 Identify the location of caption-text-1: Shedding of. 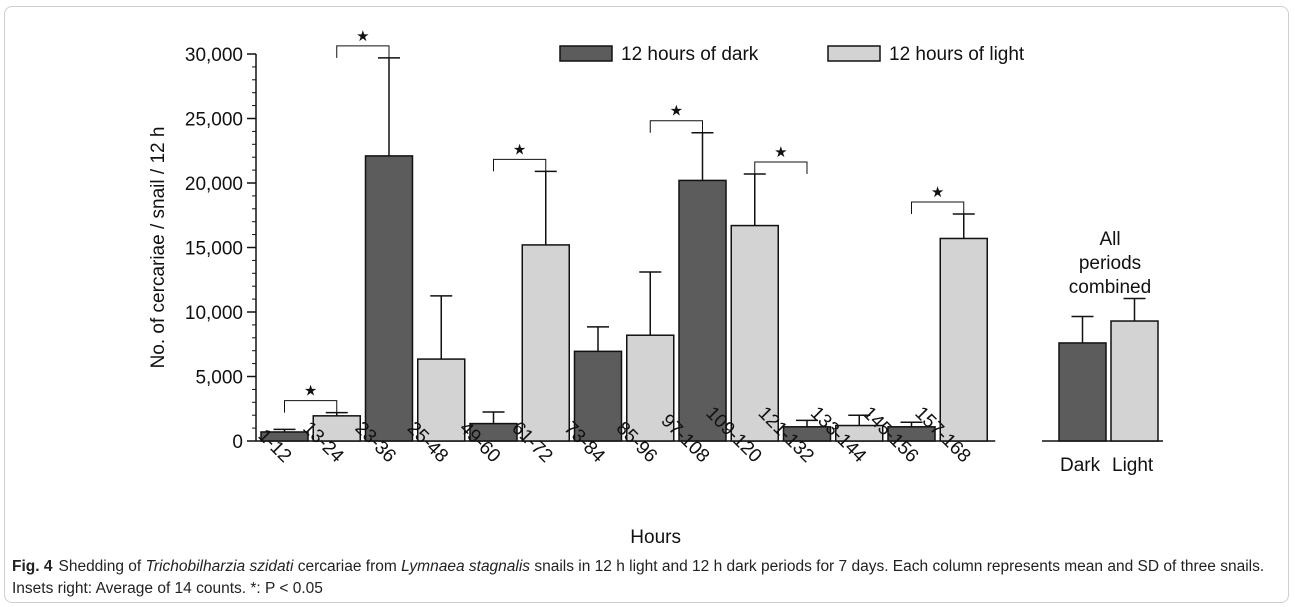
(102, 566).